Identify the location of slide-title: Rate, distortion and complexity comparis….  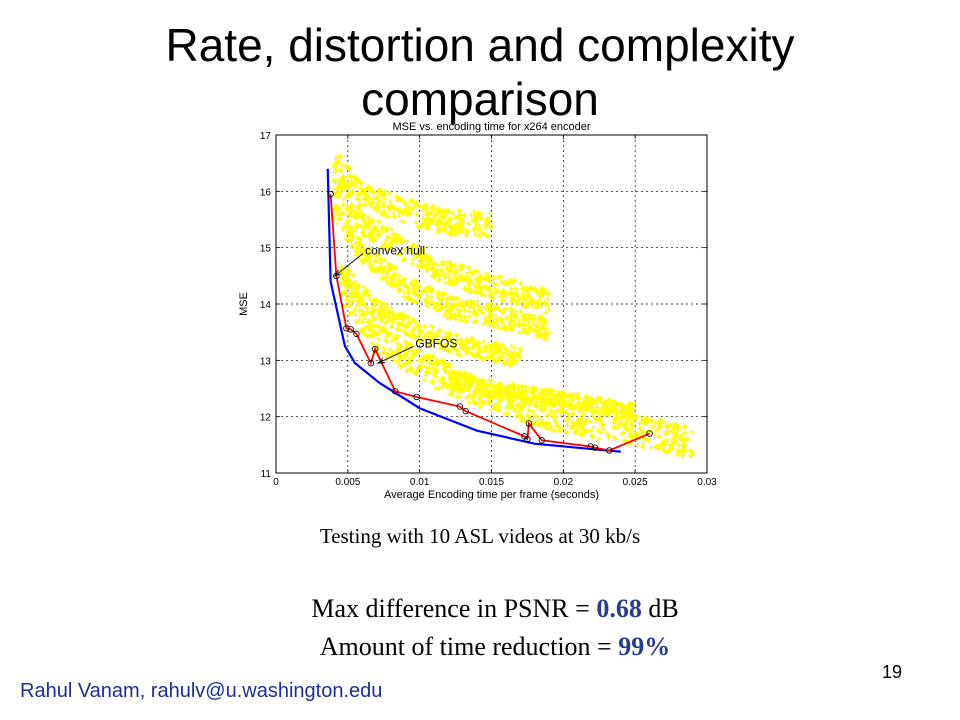
(480, 72).